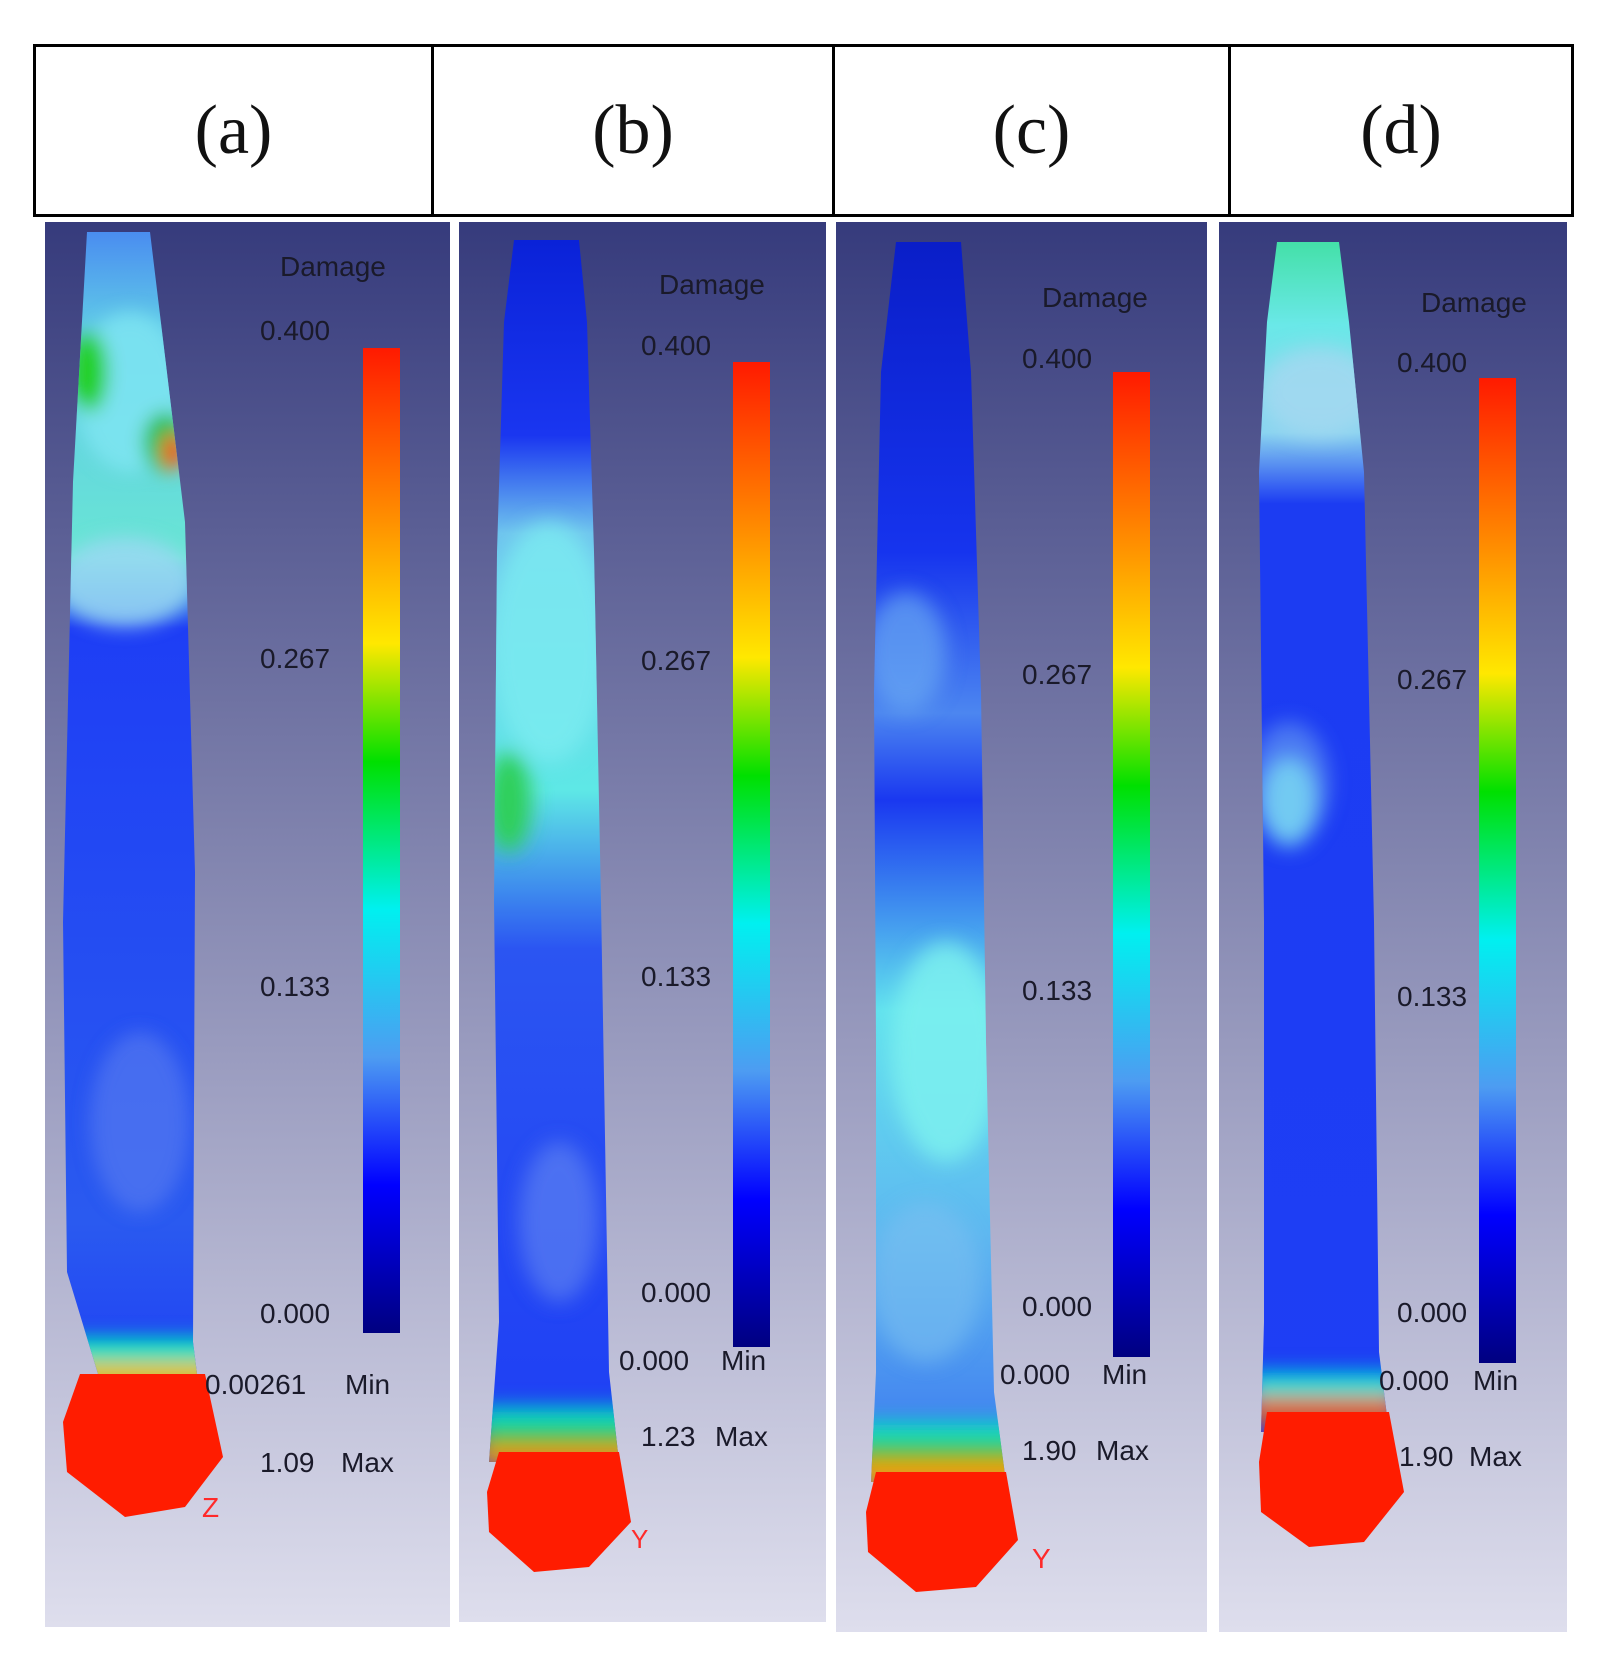 The height and width of the screenshot is (1679, 1607). What do you see at coordinates (1033, 130) in the screenshot?
I see `panel-label-c: (c)` at bounding box center [1033, 130].